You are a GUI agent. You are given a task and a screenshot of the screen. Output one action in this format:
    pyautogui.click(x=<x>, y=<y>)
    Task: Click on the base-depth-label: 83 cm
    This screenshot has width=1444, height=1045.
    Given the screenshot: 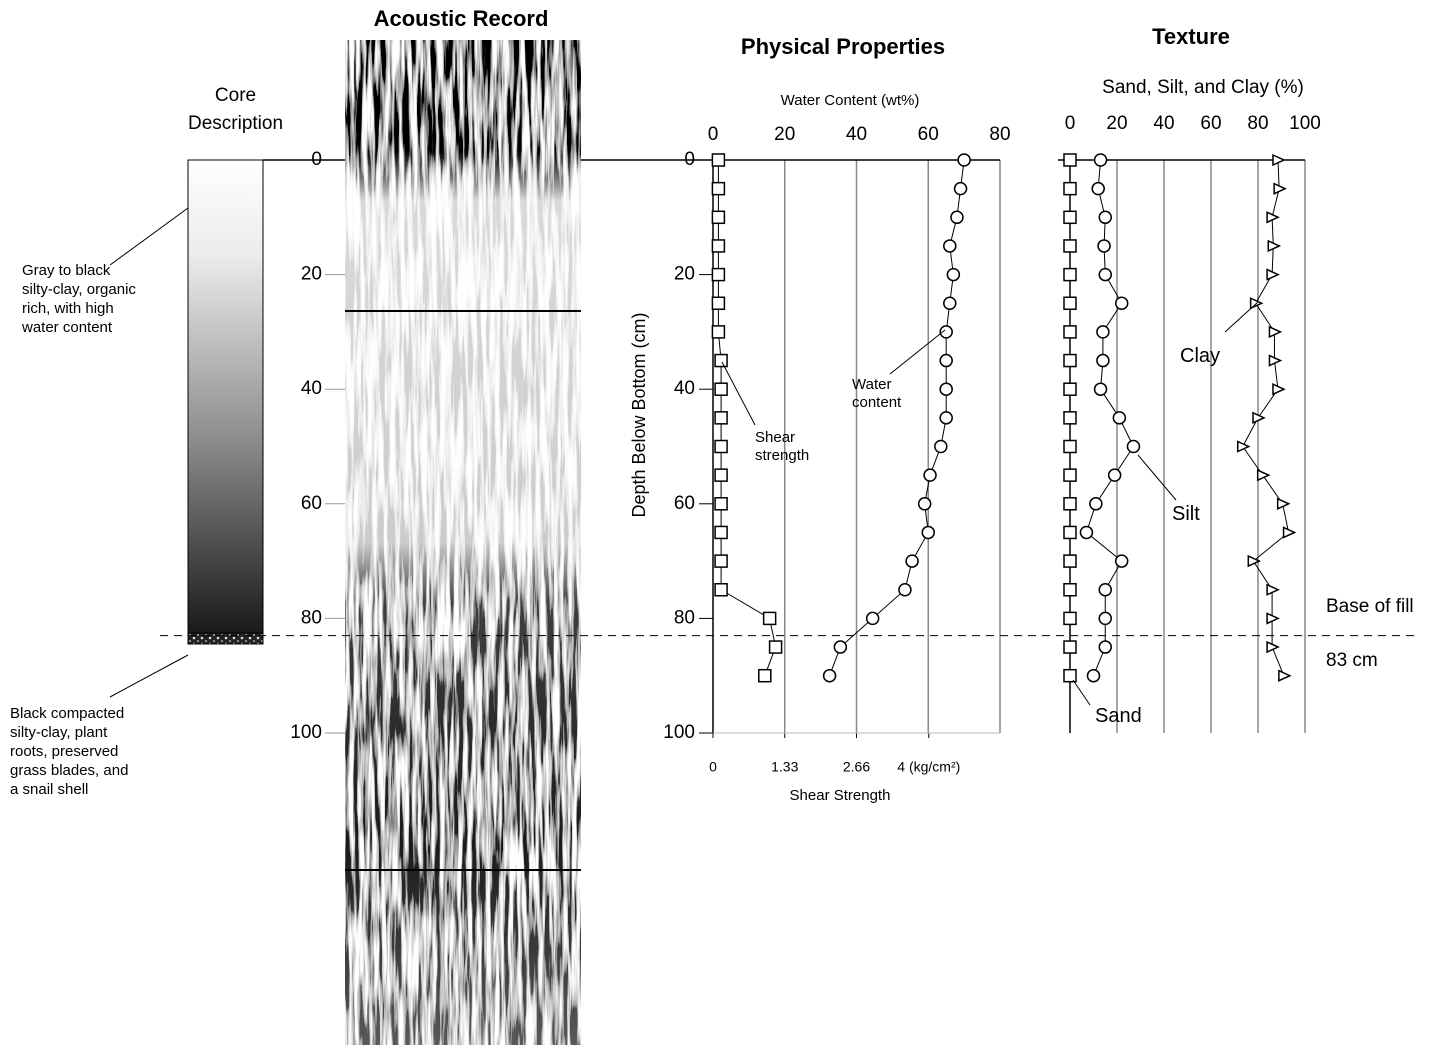 What is the action you would take?
    pyautogui.click(x=1352, y=660)
    